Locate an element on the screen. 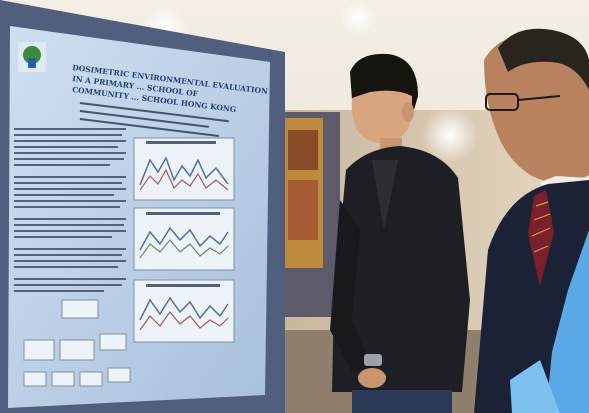 Image resolution: width=589 pixels, height=413 pixels. poster-flowchart is located at coordinates (77, 343).